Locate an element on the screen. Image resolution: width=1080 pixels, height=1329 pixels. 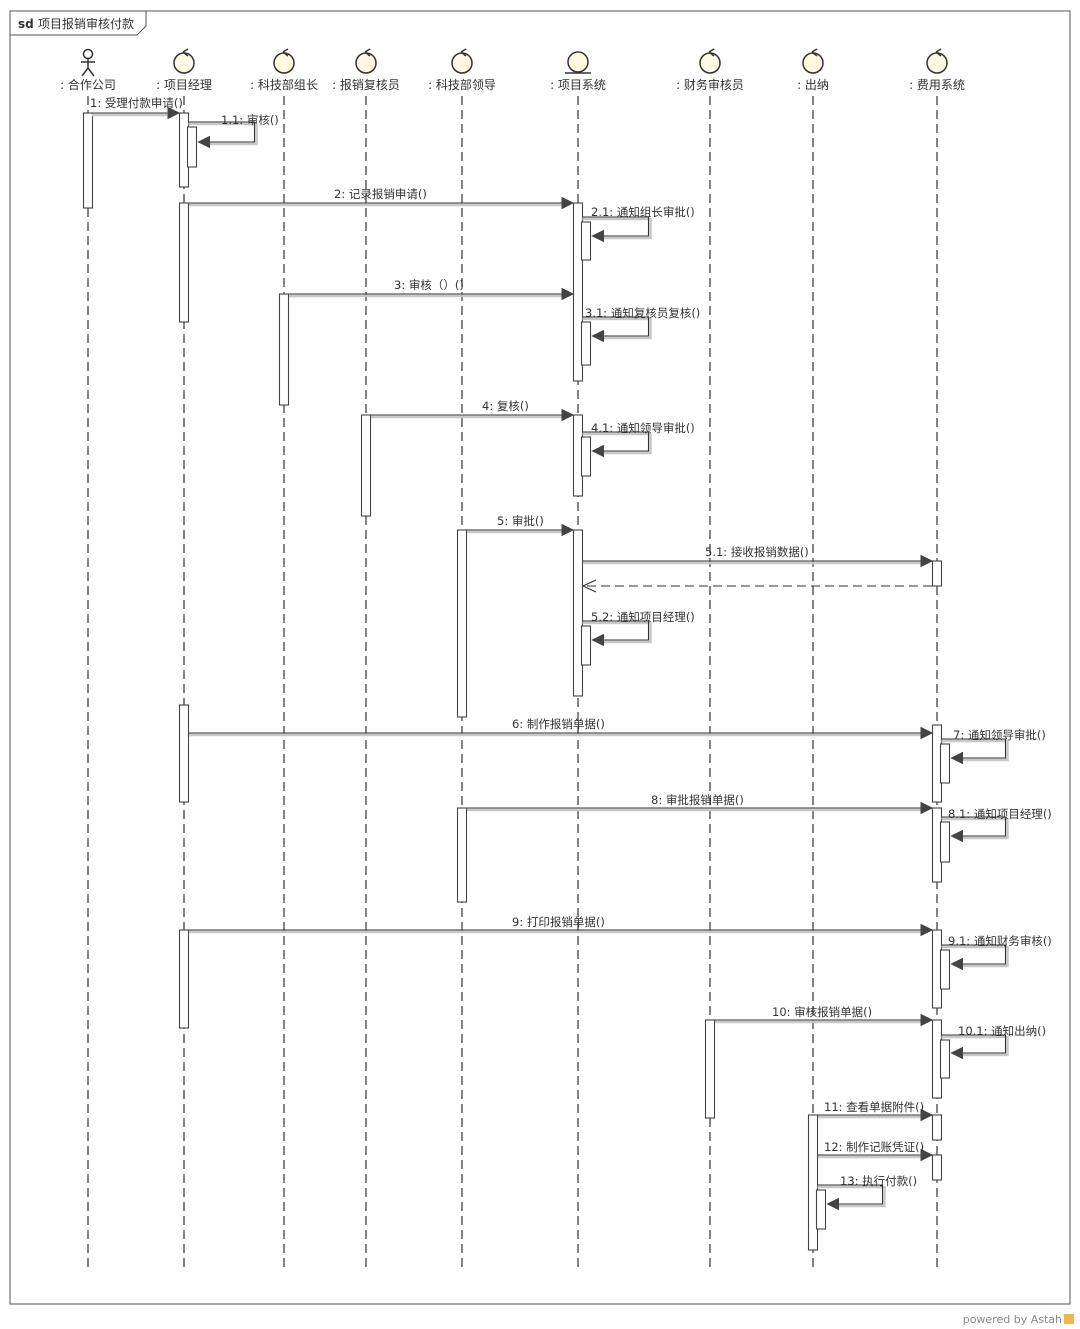
message-label: 5: 审批() is located at coordinates (520, 521).